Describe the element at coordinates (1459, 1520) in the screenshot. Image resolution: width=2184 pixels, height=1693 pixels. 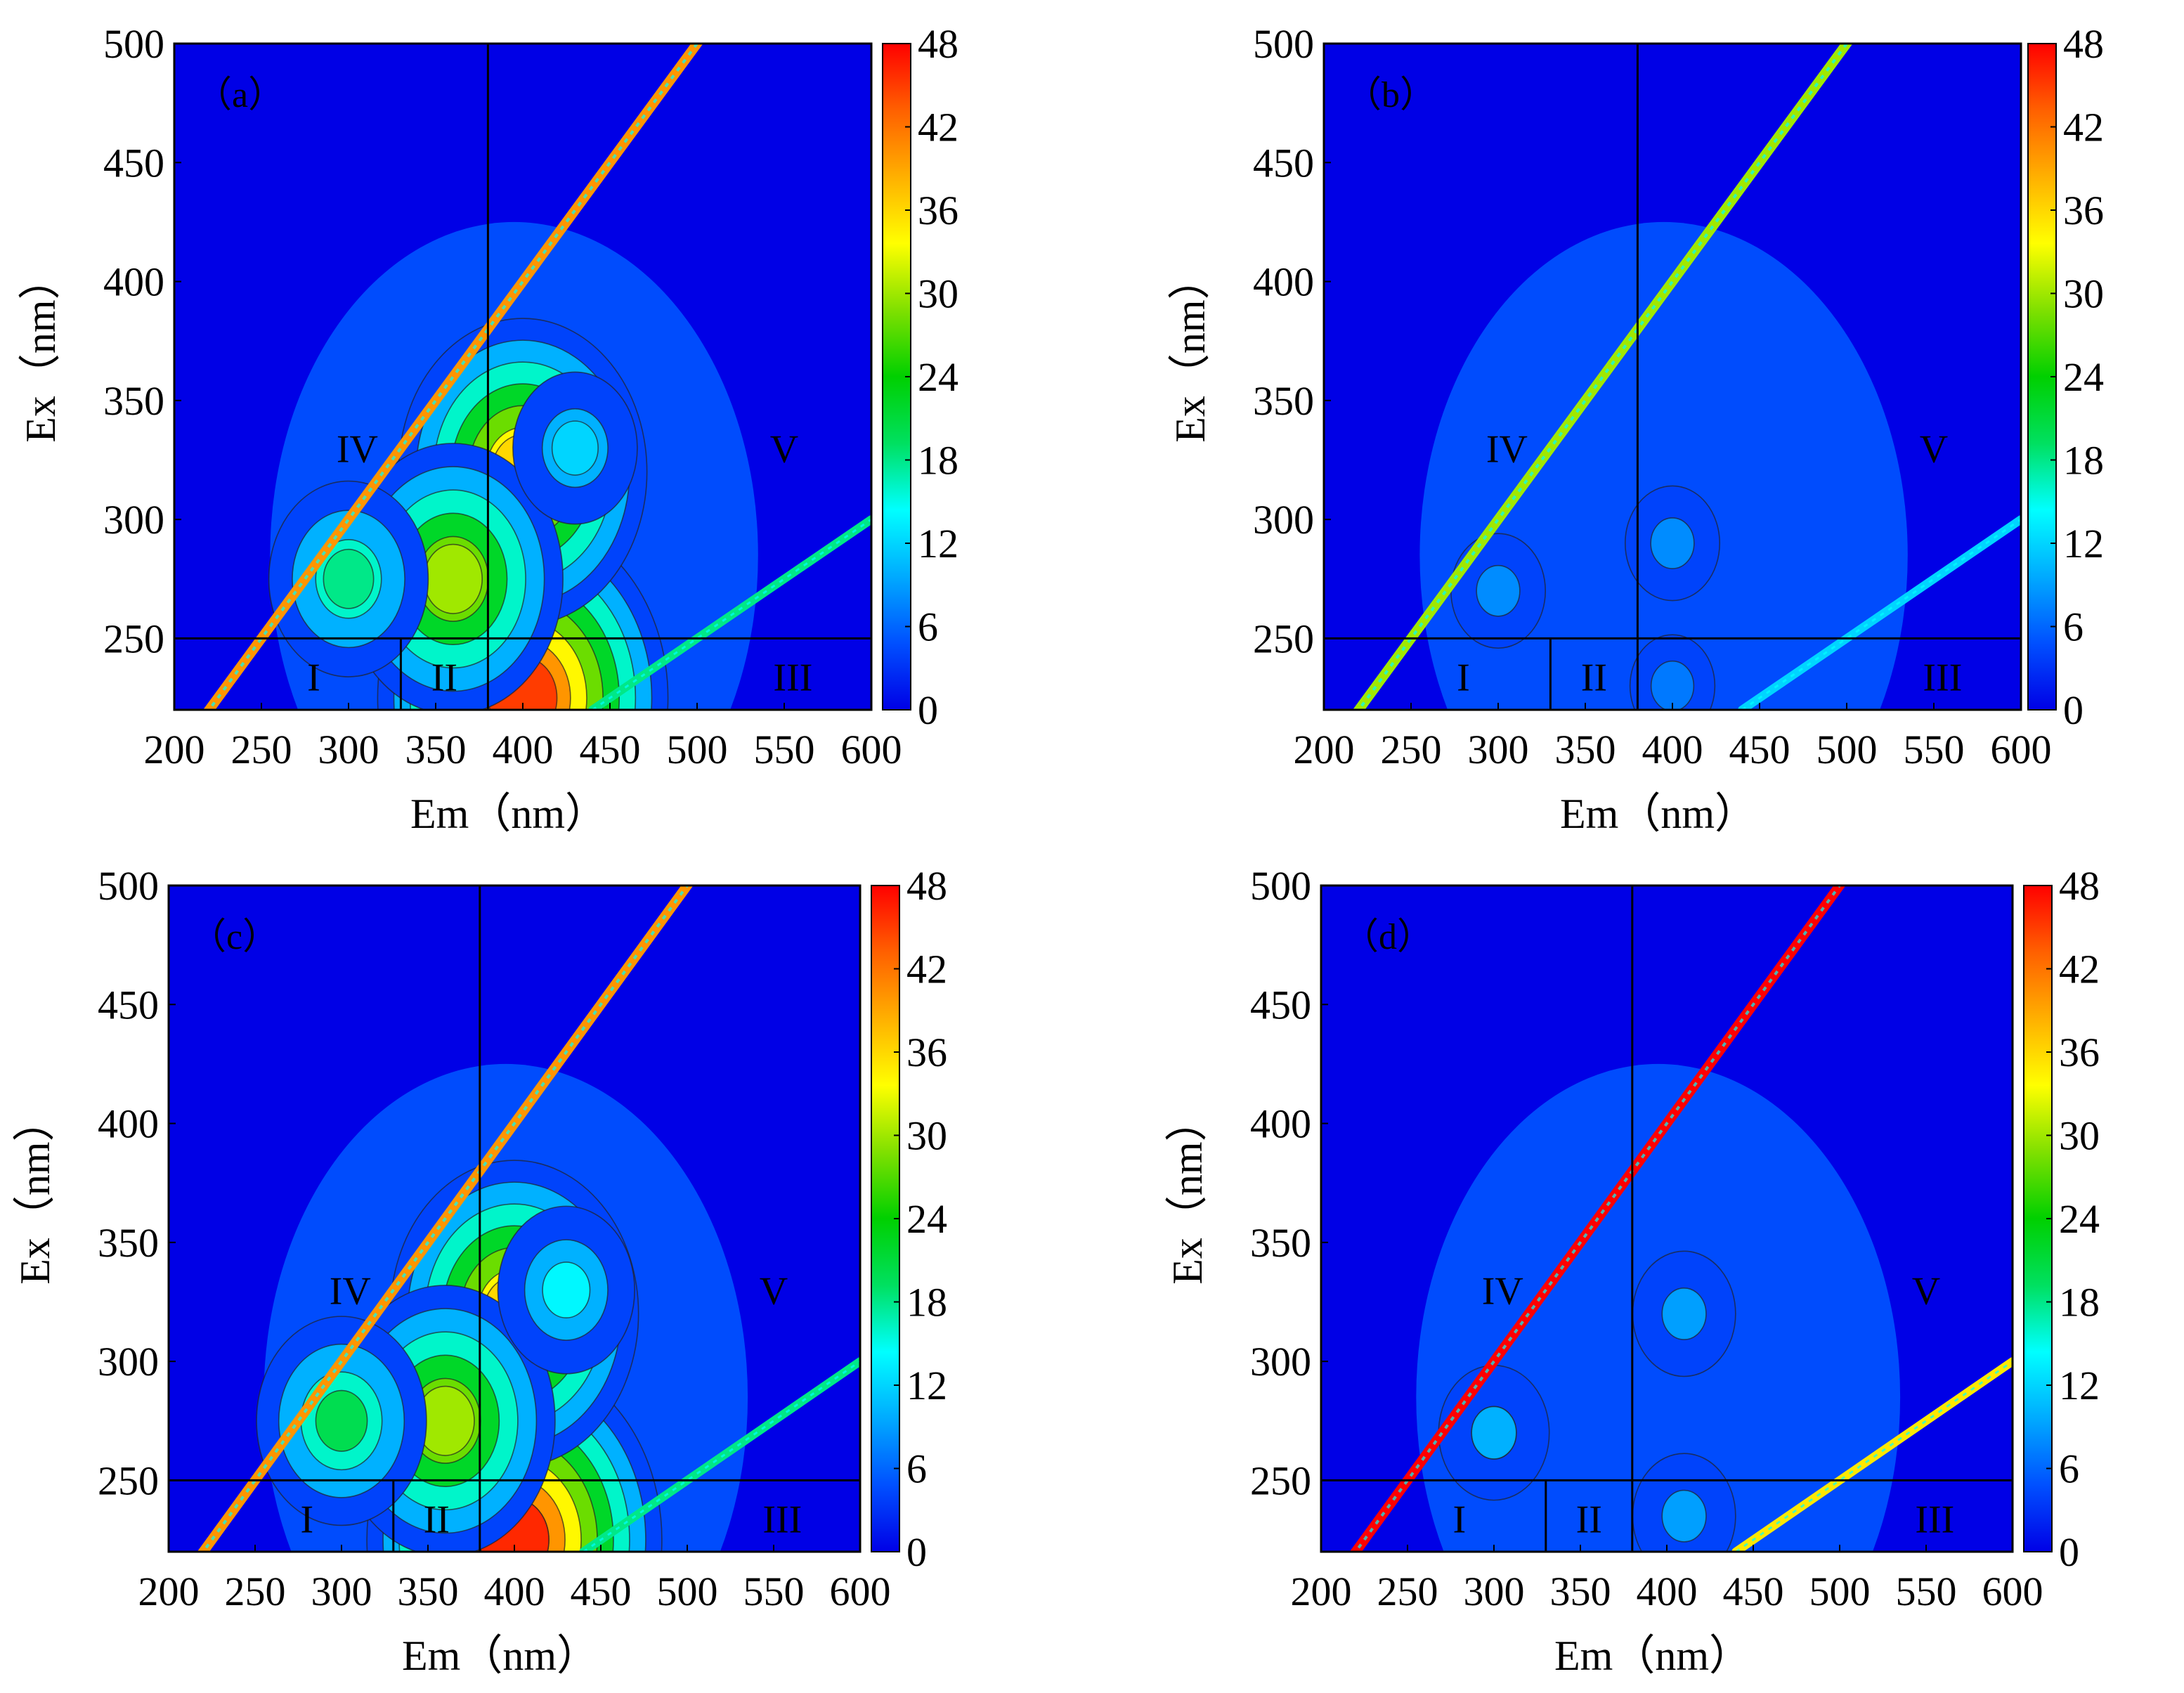
I see `region-label-I: I` at that location.